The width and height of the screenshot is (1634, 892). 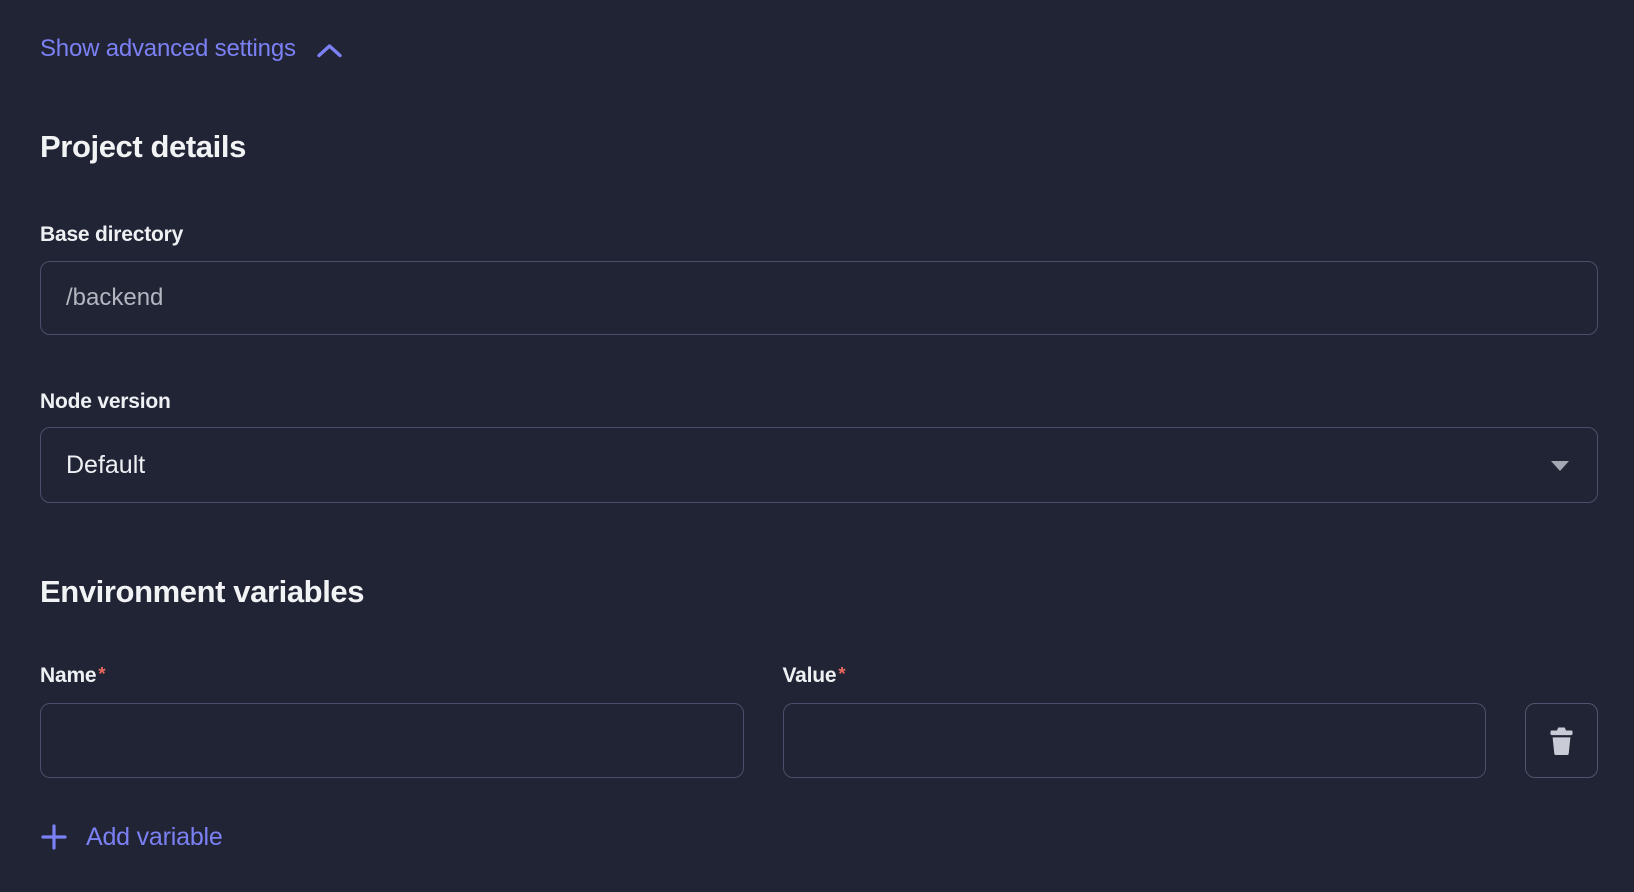 I want to click on env-value-input, so click(x=1134, y=740).